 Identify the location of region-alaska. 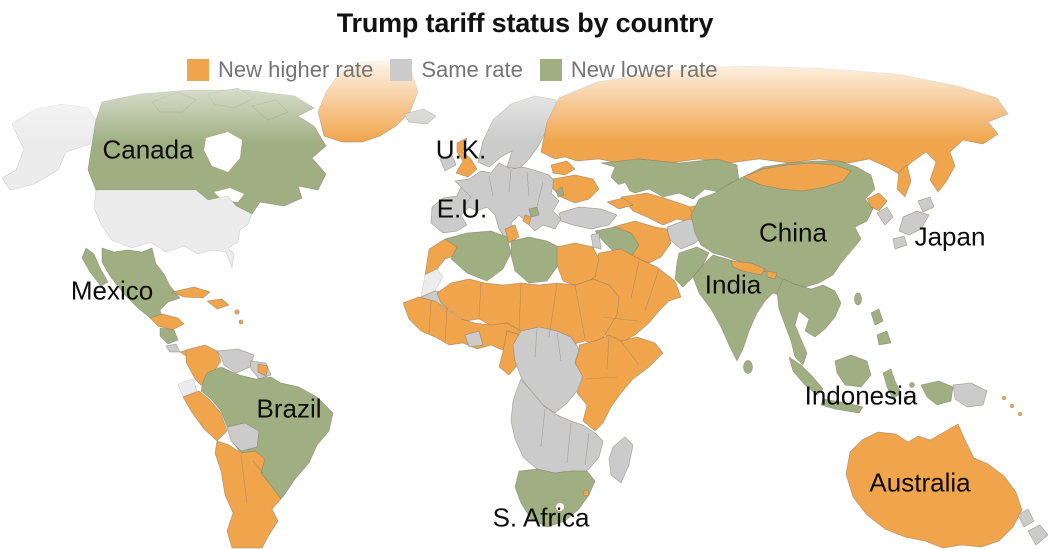
(49, 147).